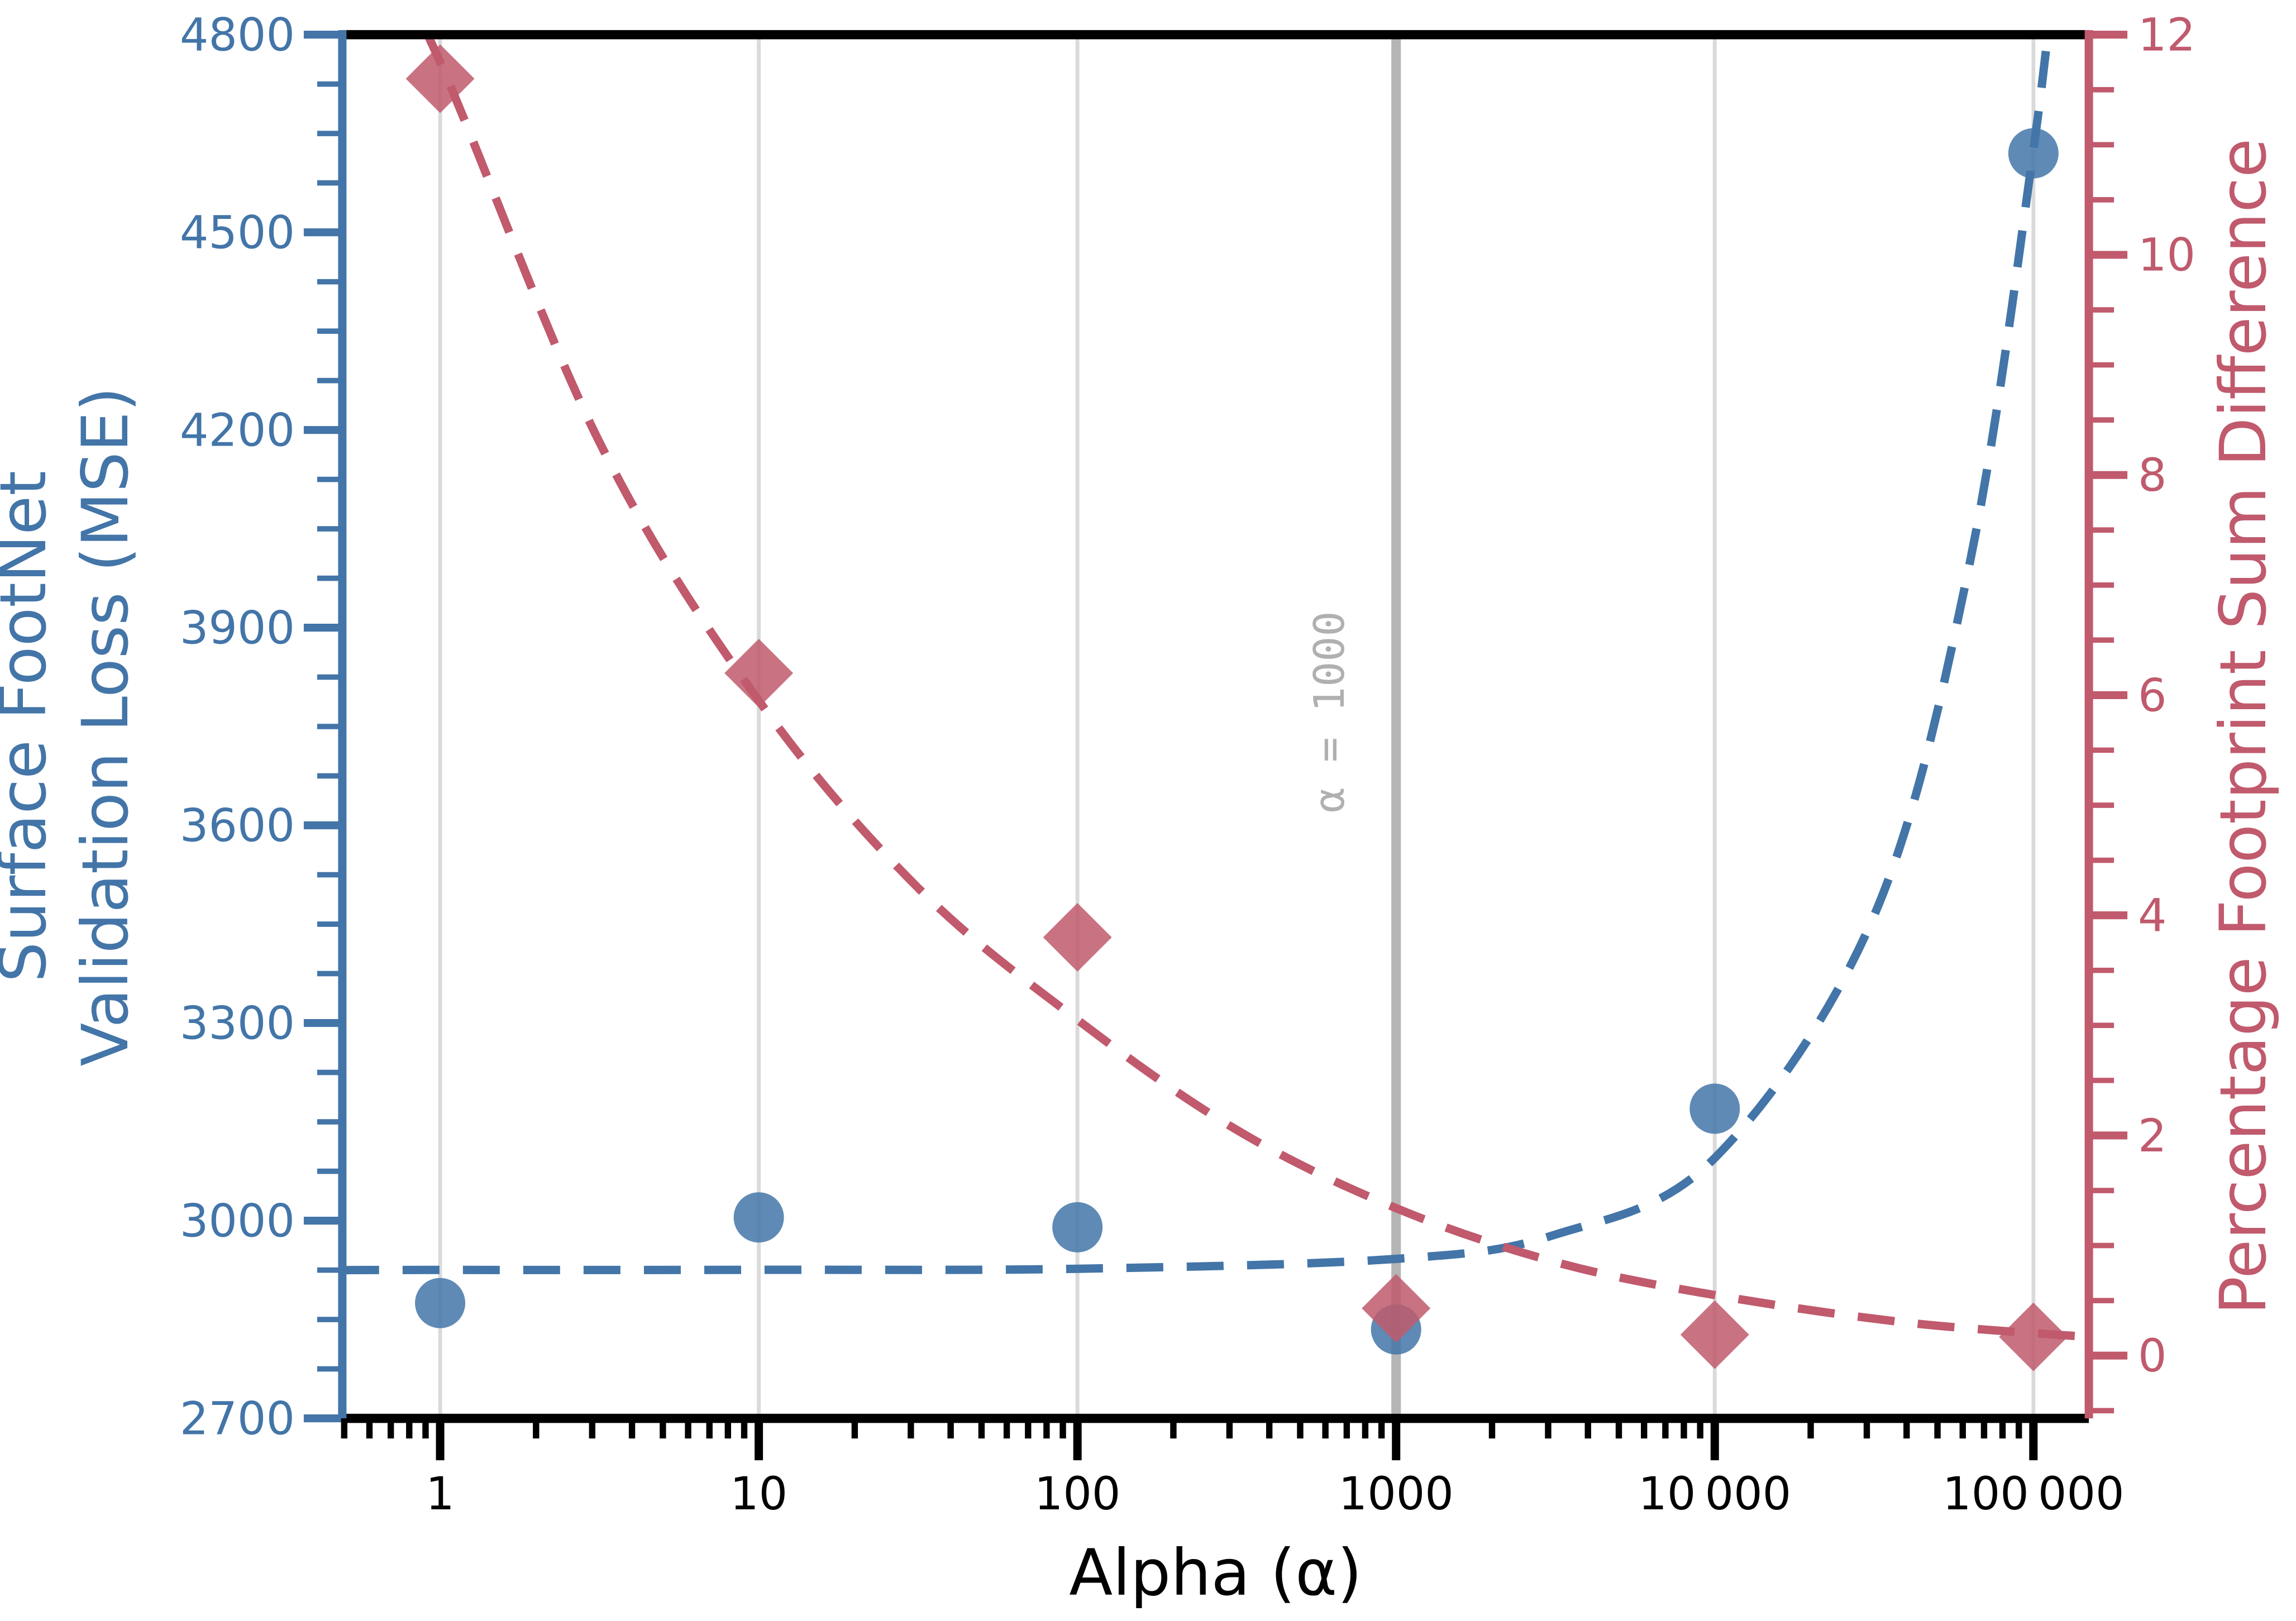 The width and height of the screenshot is (2296, 1621). What do you see at coordinates (238, 35) in the screenshot?
I see `left-tick-label: 4800` at bounding box center [238, 35].